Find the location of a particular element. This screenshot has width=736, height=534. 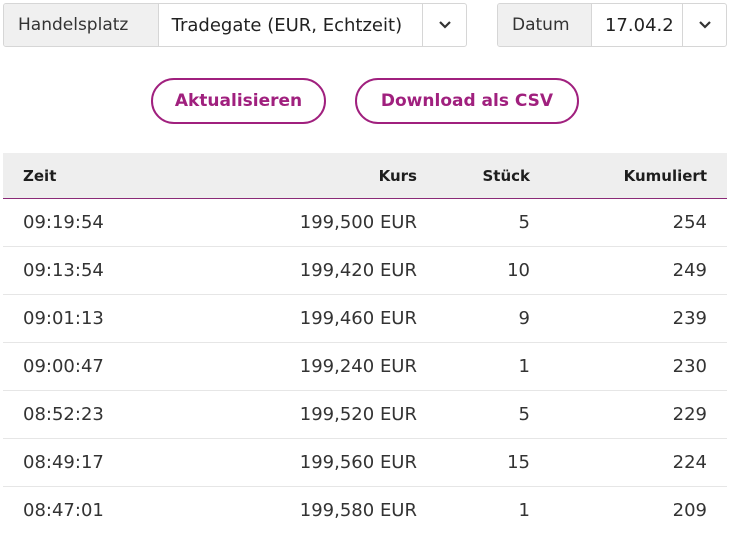

trading-venue-value: Tradegate (EUR, Echtzeit) is located at coordinates (287, 25).